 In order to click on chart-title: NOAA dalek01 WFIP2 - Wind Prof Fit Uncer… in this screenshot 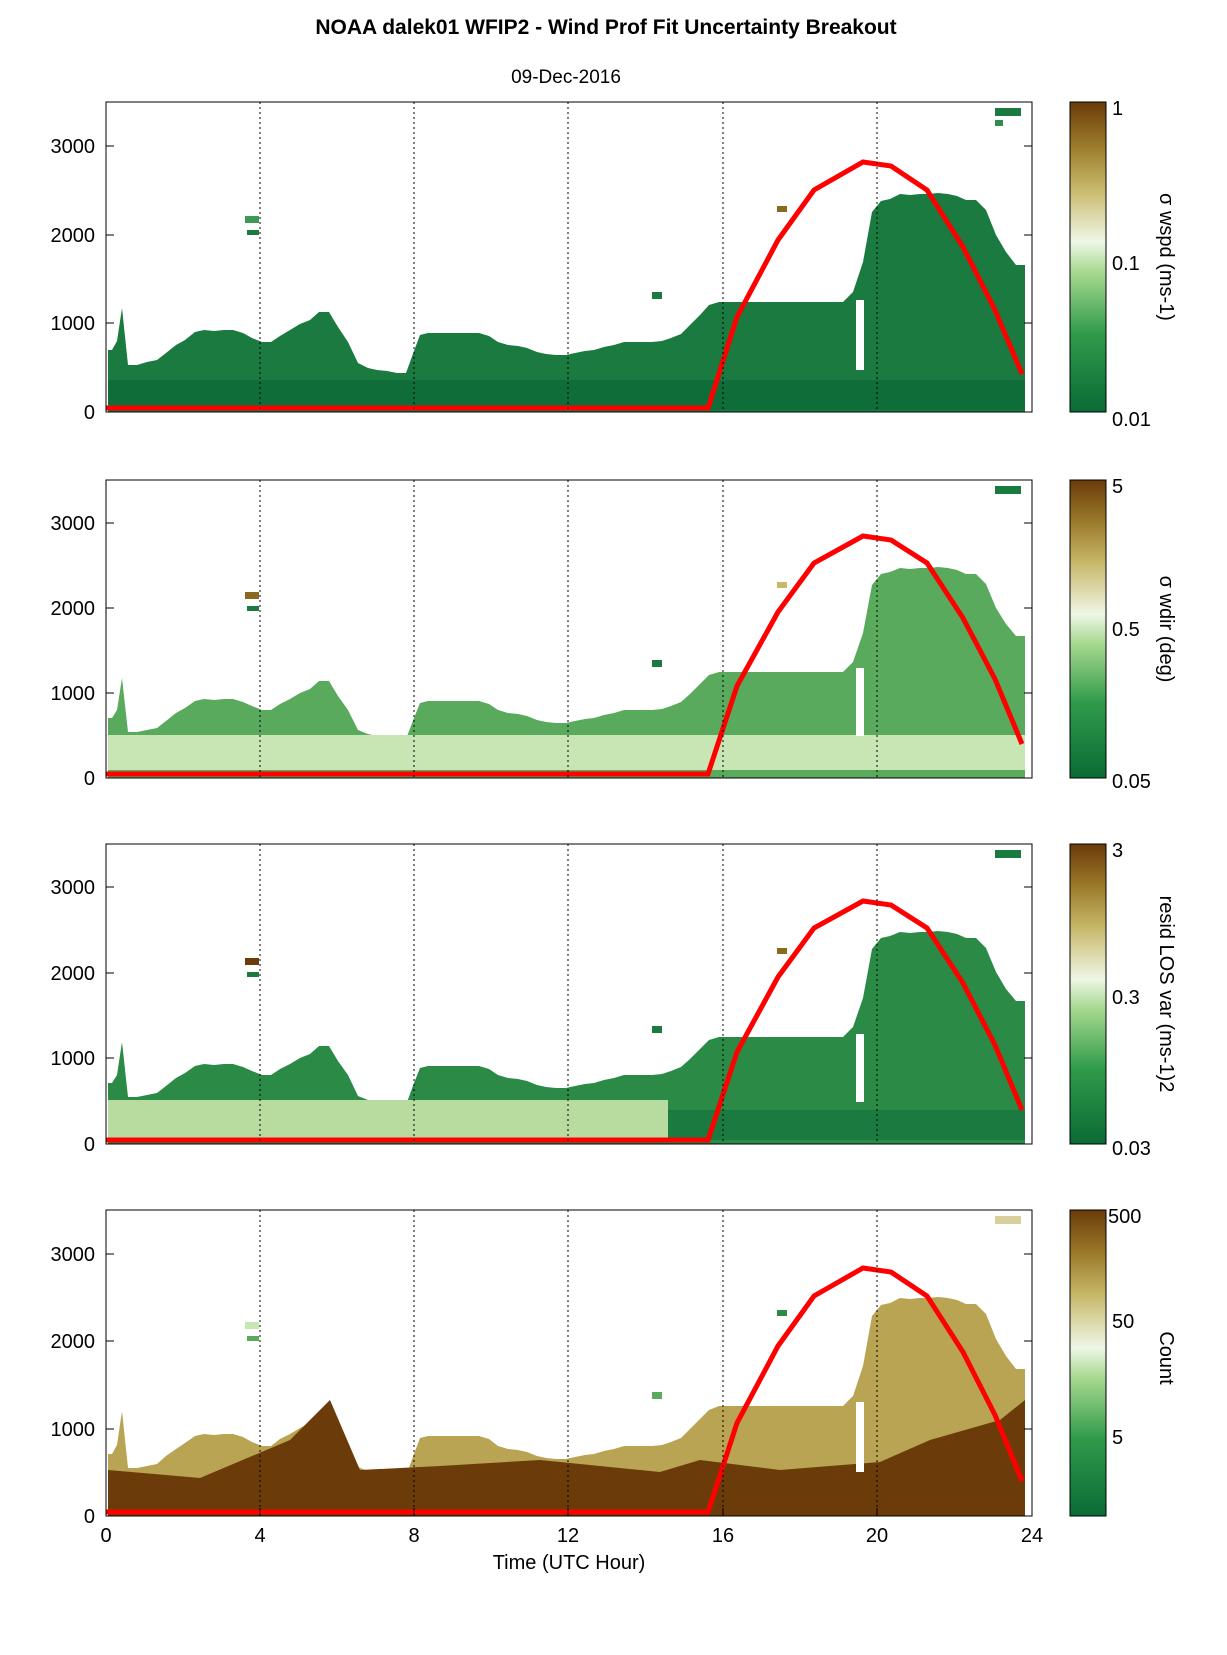, I will do `click(605, 27)`.